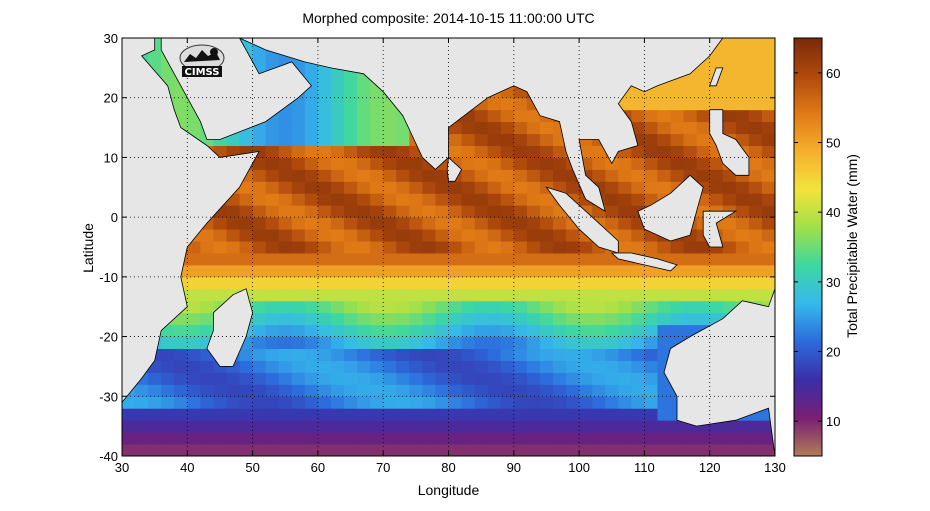 The image size is (930, 511). What do you see at coordinates (111, 157) in the screenshot?
I see `y-tick-label: 10` at bounding box center [111, 157].